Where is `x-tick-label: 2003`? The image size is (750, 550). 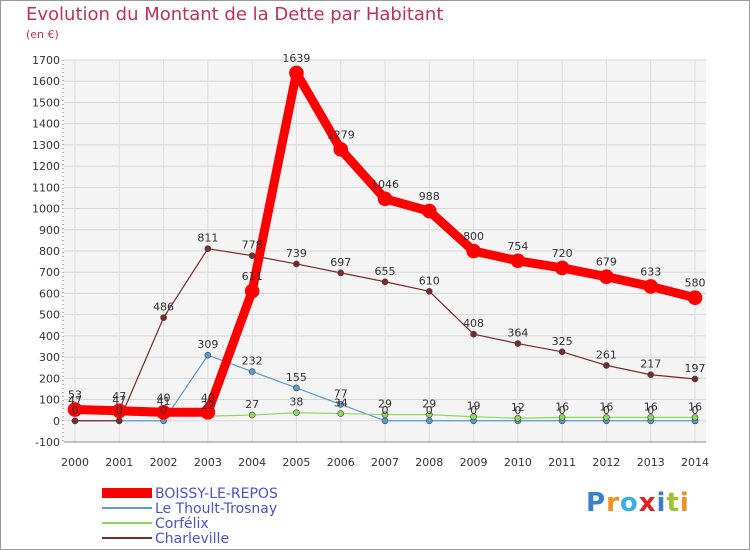
x-tick-label: 2003 is located at coordinates (208, 462).